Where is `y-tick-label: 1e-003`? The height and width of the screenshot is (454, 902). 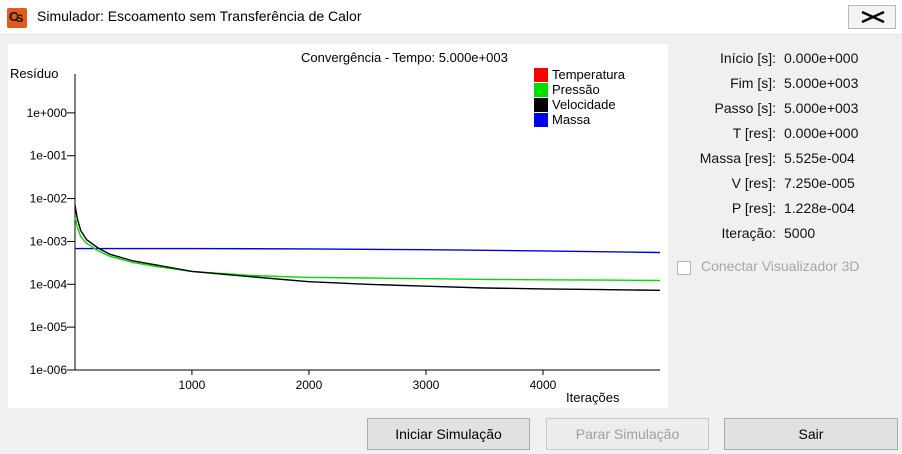
y-tick-label: 1e-003 is located at coordinates (49, 241).